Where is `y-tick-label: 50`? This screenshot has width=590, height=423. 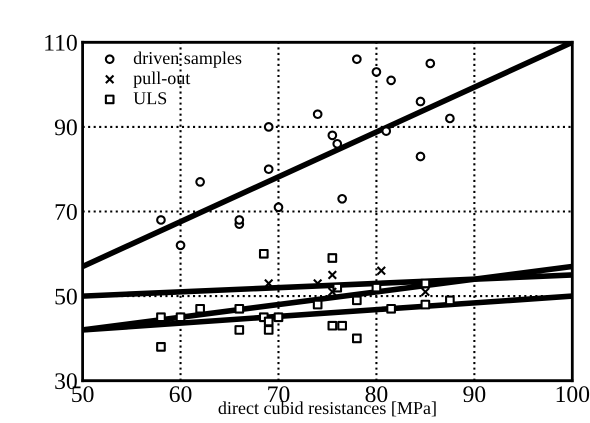 y-tick-label: 50 is located at coordinates (66, 296).